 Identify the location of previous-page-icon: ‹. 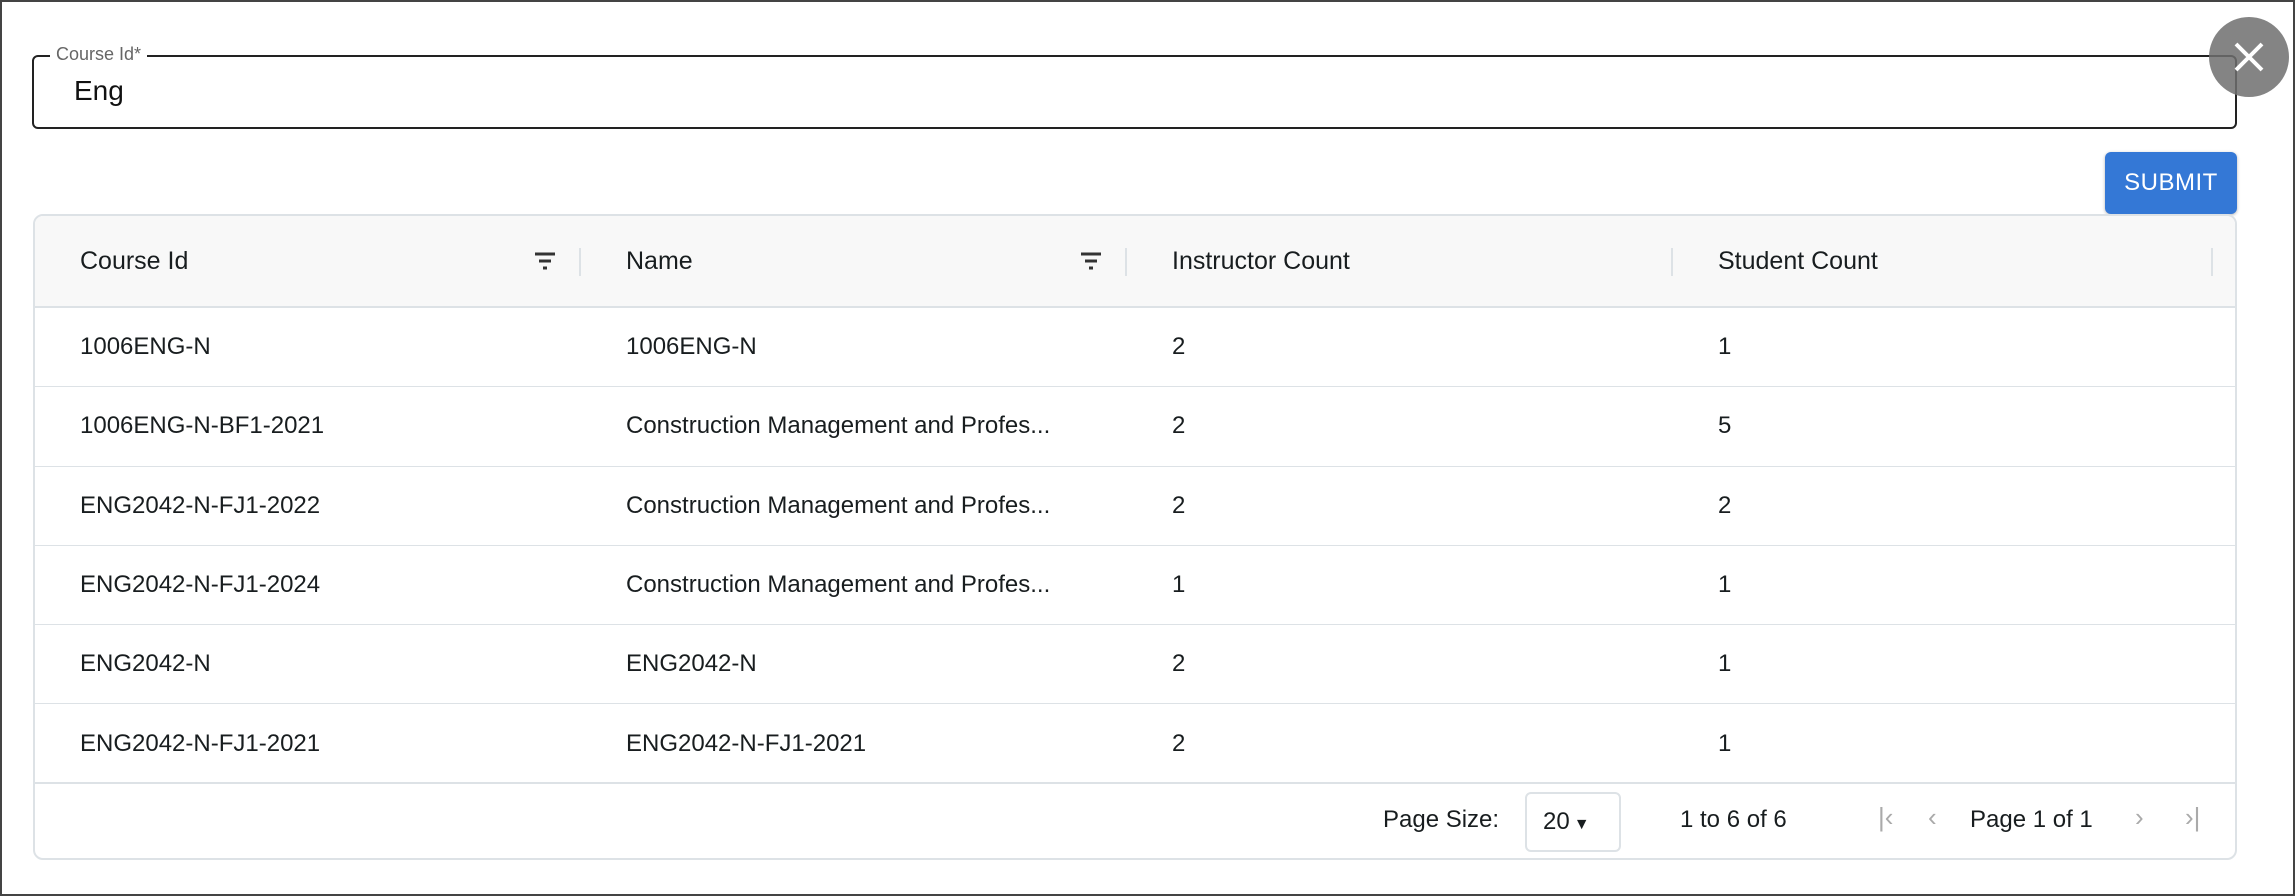
(1932, 817).